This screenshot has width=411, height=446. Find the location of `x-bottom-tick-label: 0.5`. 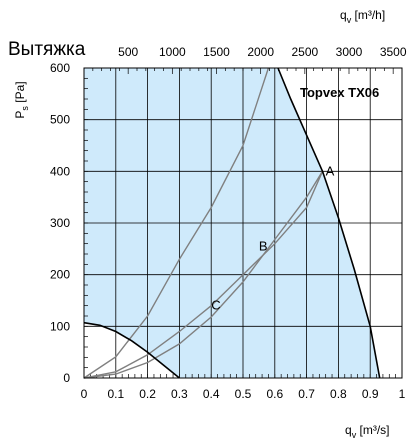

x-bottom-tick-label: 0.5 is located at coordinates (243, 394).